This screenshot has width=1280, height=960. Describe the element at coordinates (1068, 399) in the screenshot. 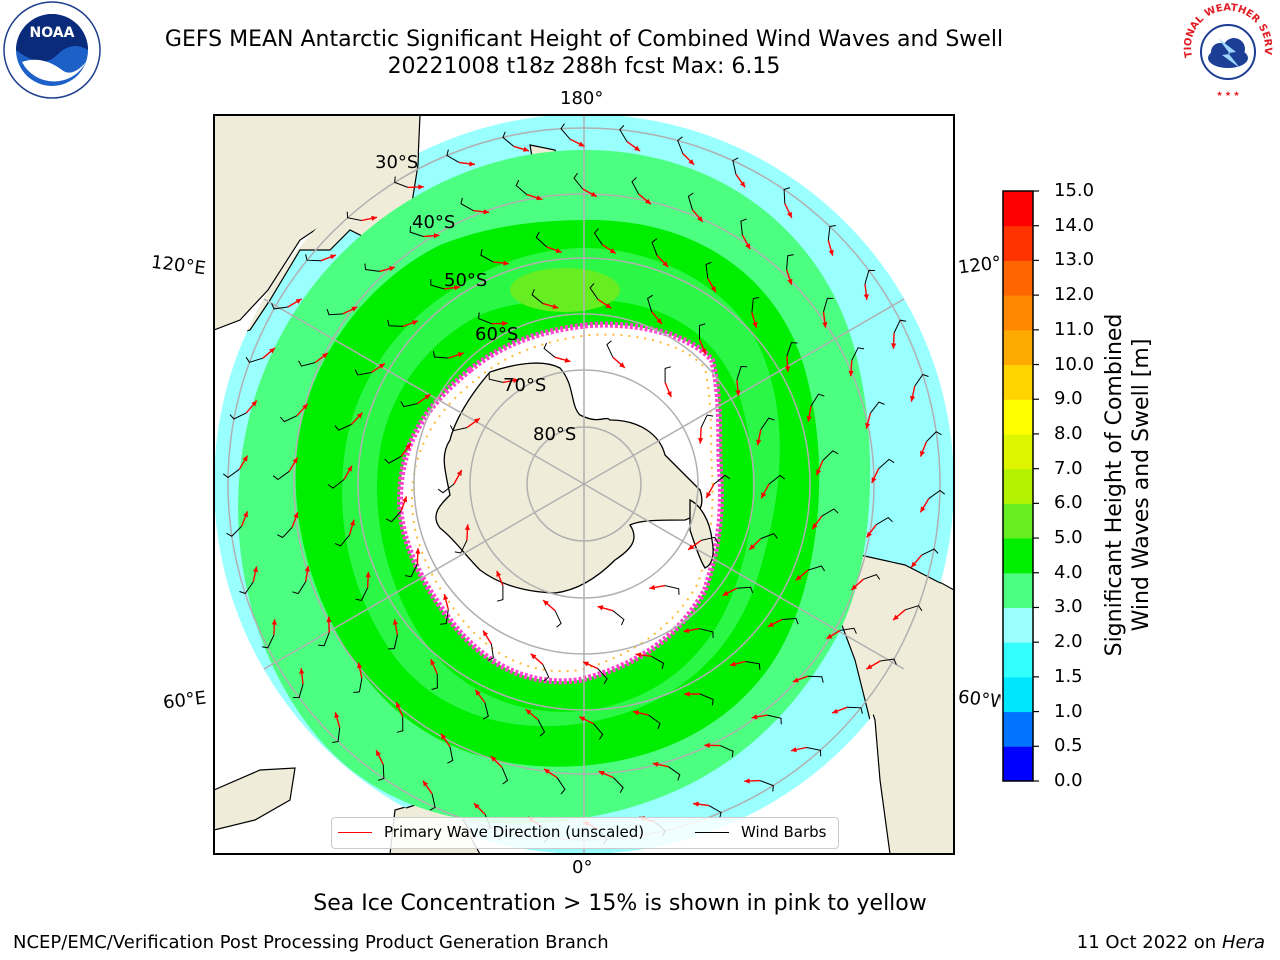

I see `colorbar-tick-label: 9.0` at that location.